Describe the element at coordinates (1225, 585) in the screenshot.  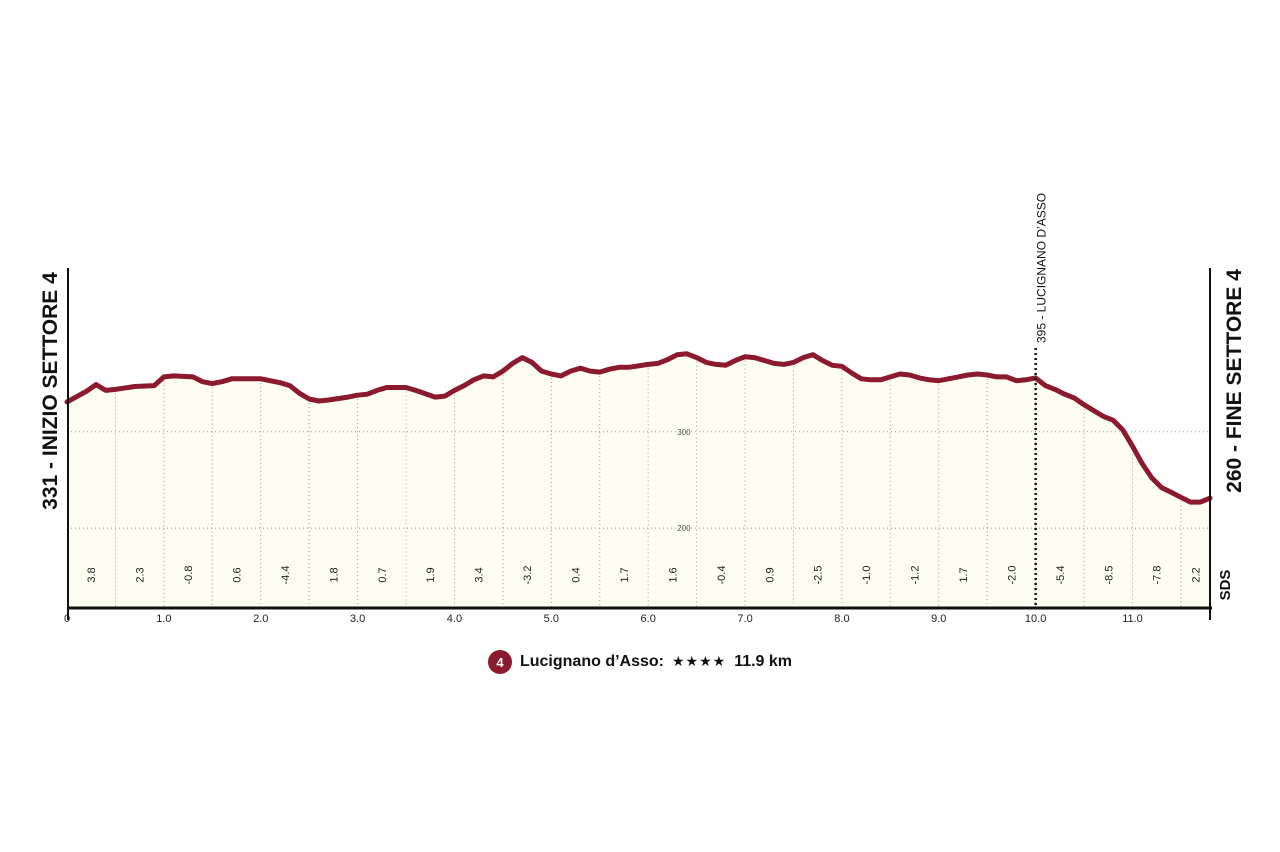
I see `brand-logo: SDS` at that location.